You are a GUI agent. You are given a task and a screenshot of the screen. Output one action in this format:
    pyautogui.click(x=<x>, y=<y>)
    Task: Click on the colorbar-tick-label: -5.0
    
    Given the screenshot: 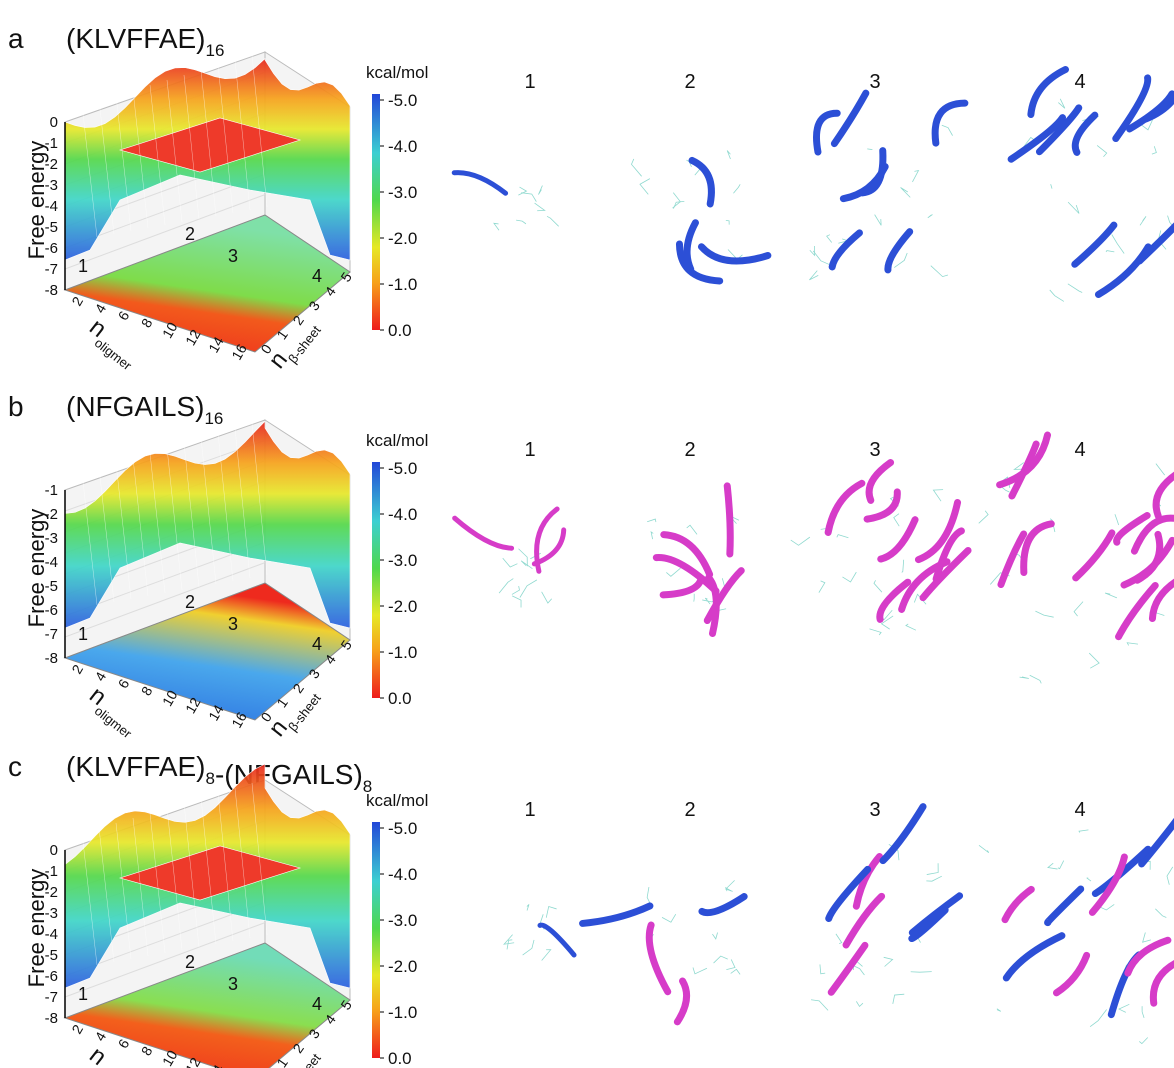 What is the action you would take?
    pyautogui.click(x=402, y=100)
    